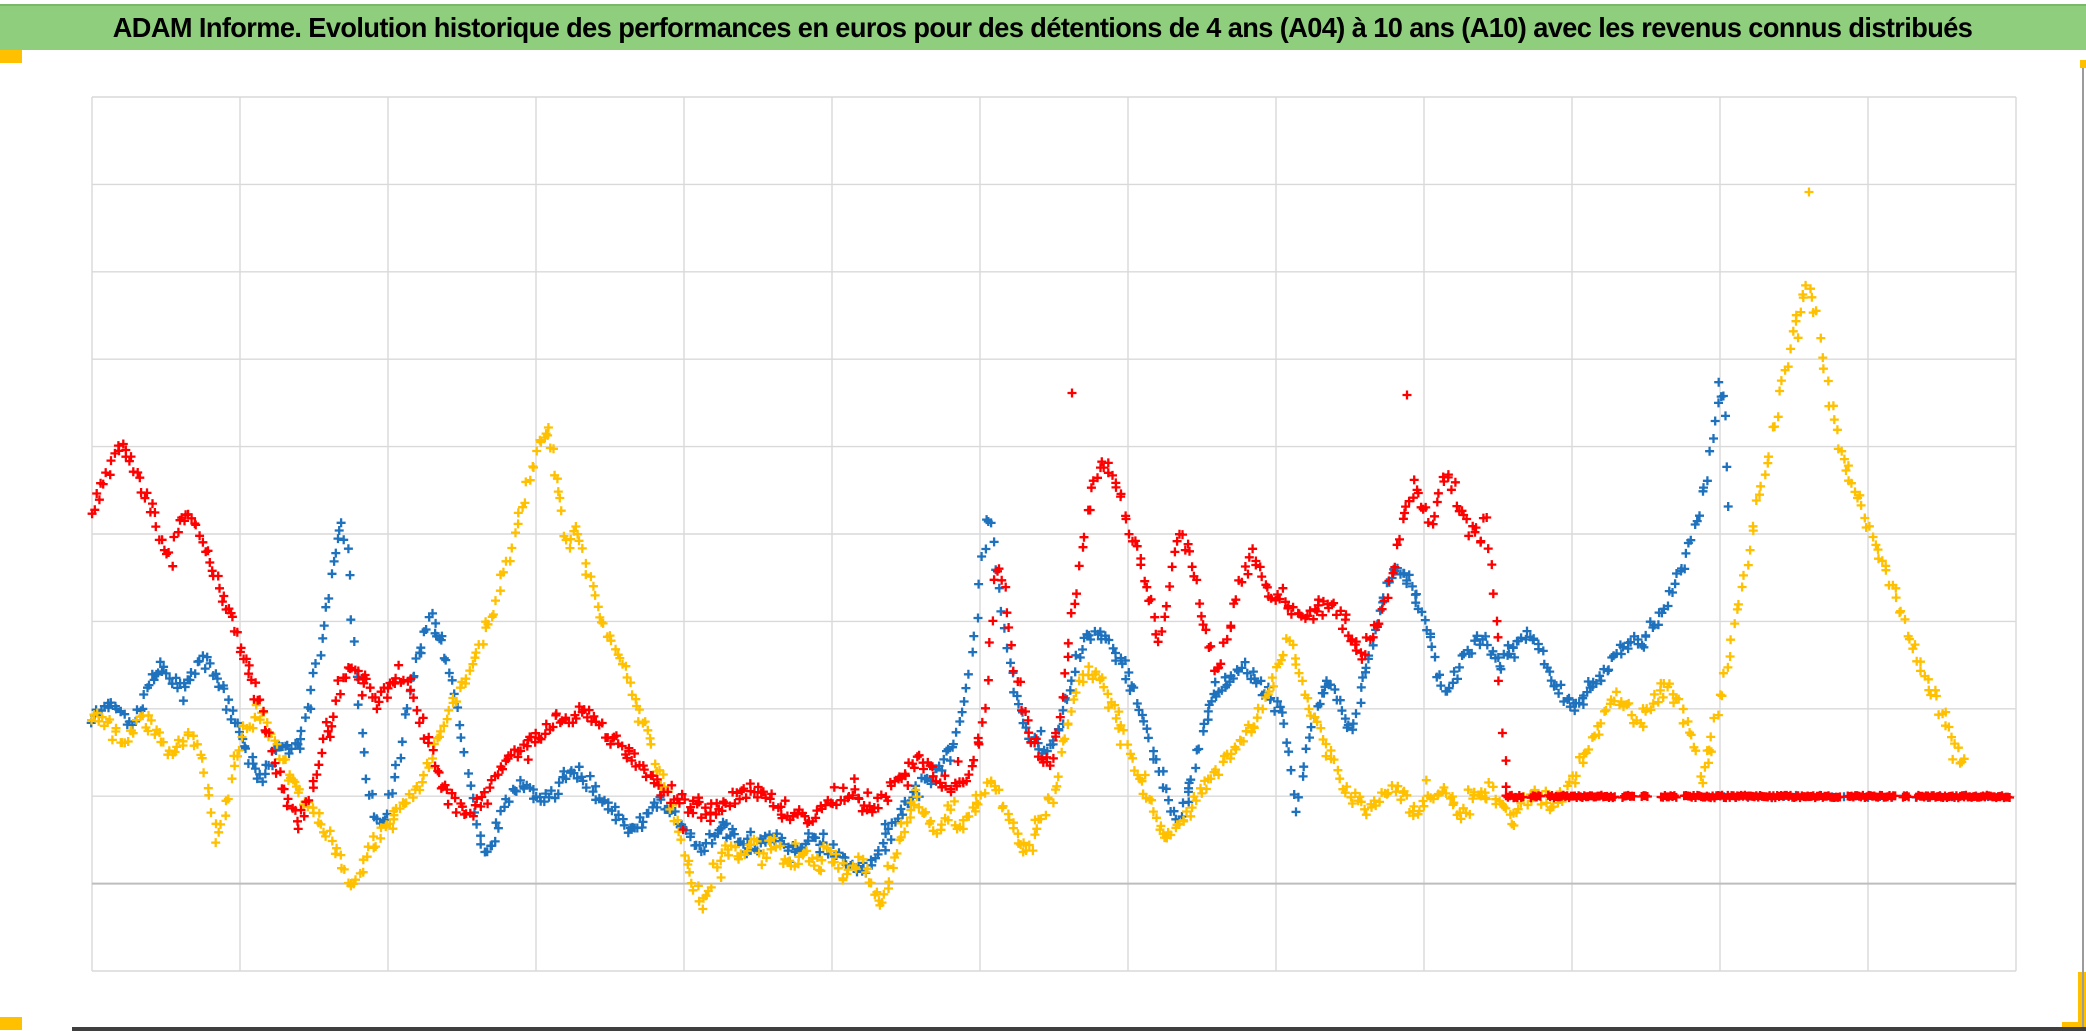 The height and width of the screenshot is (1031, 2086). What do you see at coordinates (1079, 1029) in the screenshot?
I see `bottom-edge-bar` at bounding box center [1079, 1029].